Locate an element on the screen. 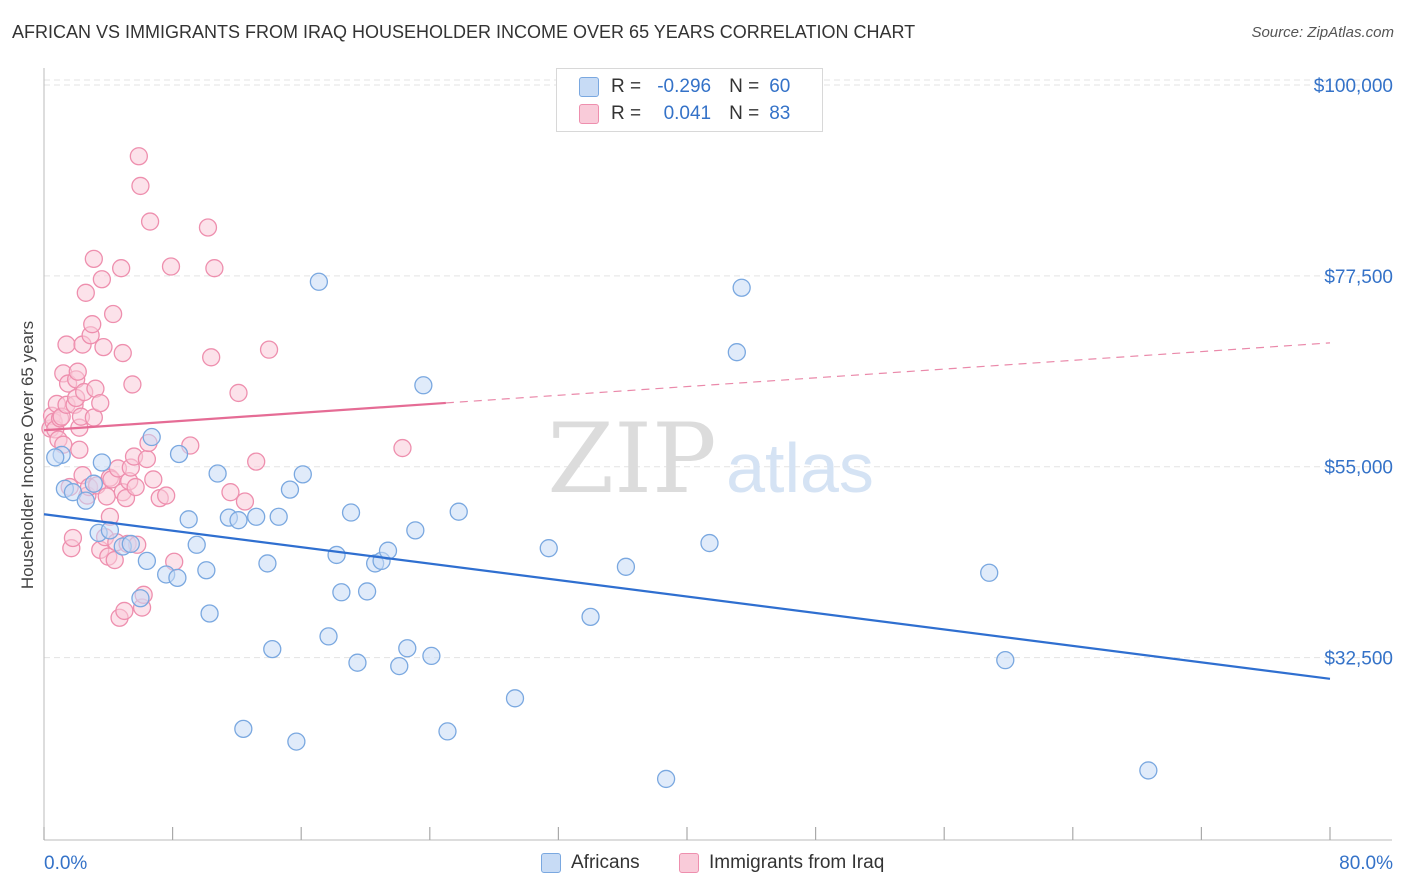 This screenshot has height=892, width=1406. watermark: ZIP atlas is located at coordinates (710, 459).